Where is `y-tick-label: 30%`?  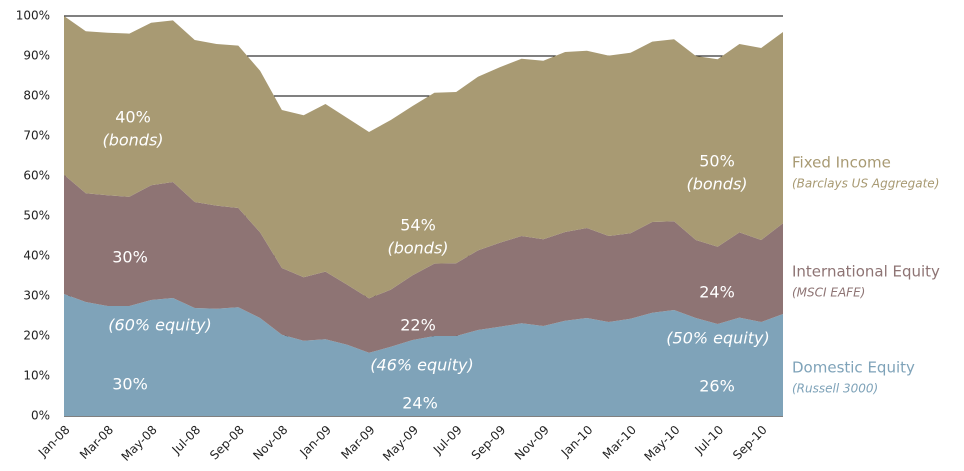
y-tick-label: 30% is located at coordinates (36, 296).